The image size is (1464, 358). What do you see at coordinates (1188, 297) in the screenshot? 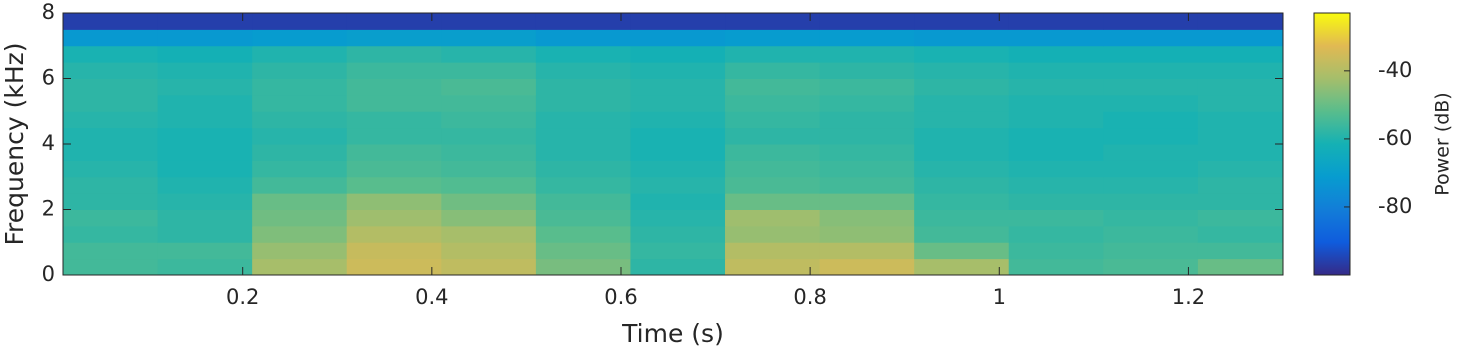
I see `x-tick-label: 1.2` at bounding box center [1188, 297].